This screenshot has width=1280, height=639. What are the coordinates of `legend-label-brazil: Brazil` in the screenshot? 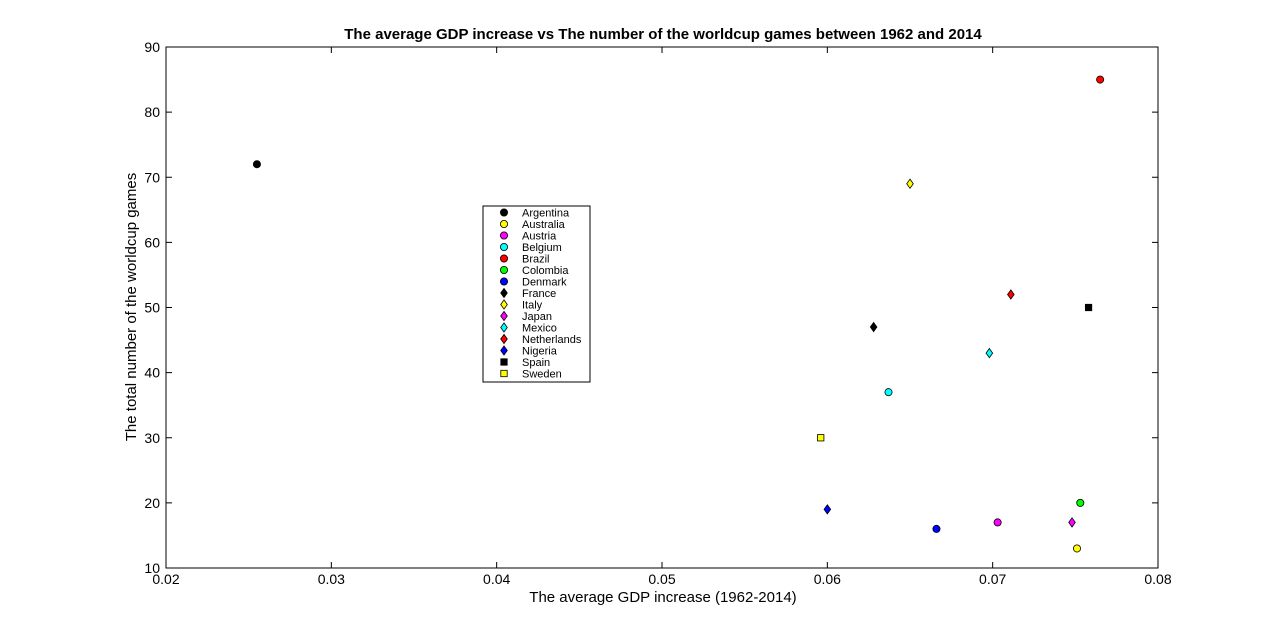 It's located at (536, 260).